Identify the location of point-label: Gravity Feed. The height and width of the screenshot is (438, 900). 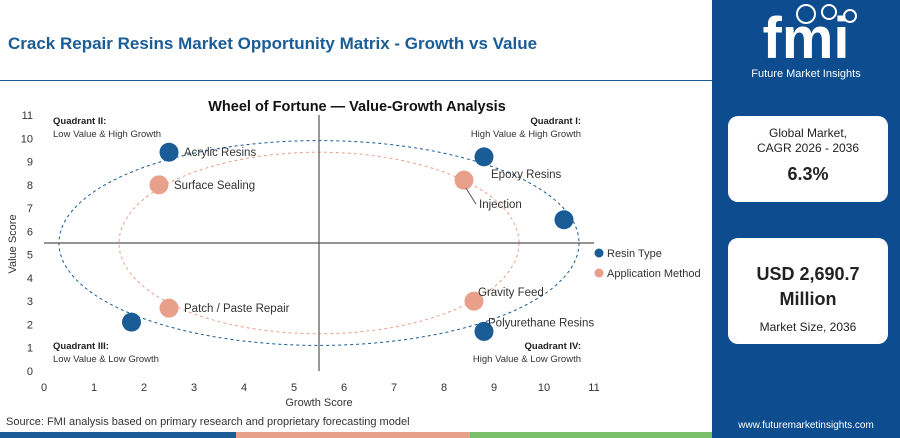
(511, 293).